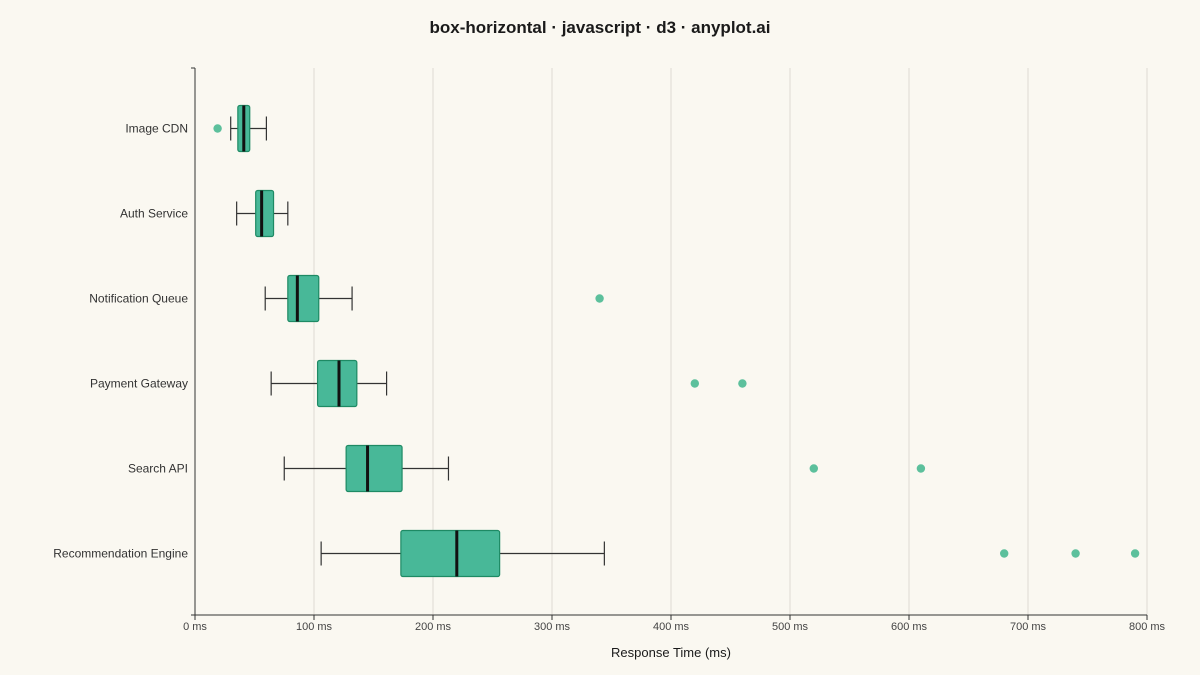 The width and height of the screenshot is (1200, 675). I want to click on x-tick-label: 300 ms, so click(552, 627).